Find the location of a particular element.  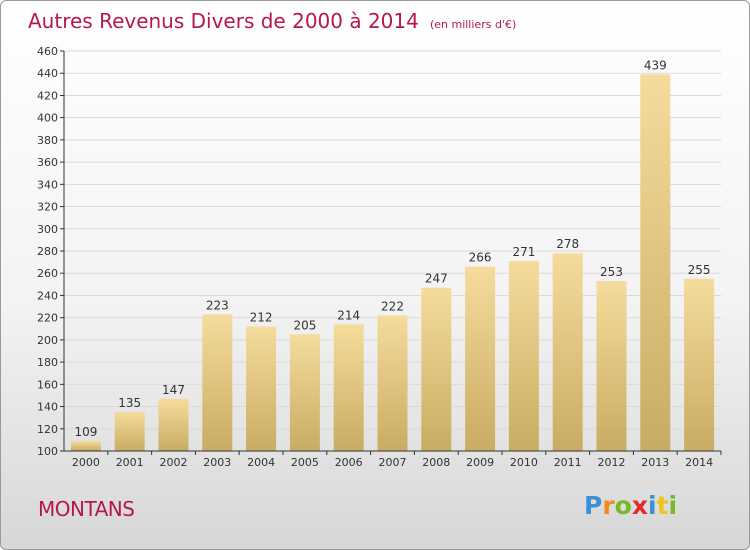

x-tick-label: 2009 is located at coordinates (480, 462).